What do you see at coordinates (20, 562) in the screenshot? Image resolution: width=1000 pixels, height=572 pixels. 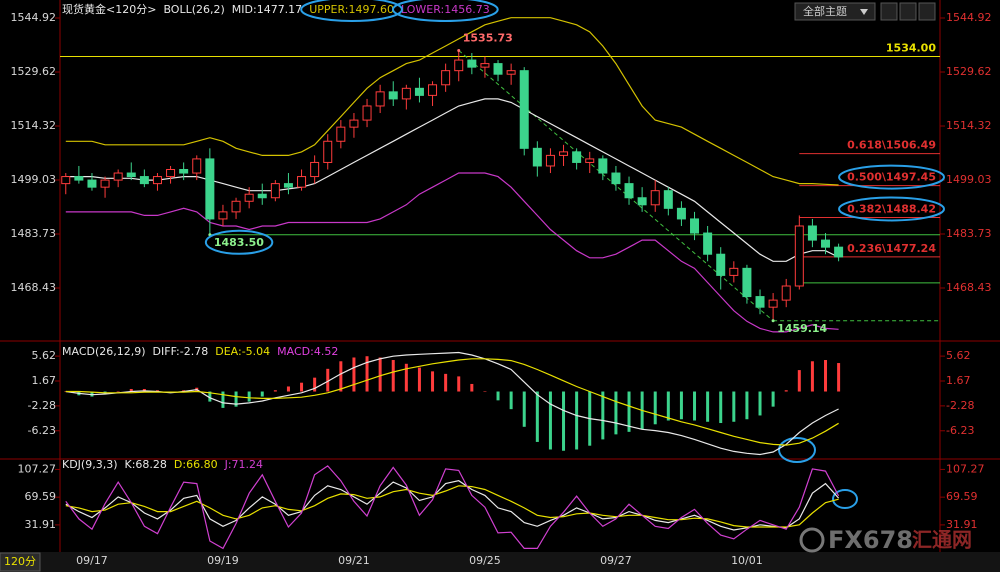 I see `period-tab` at bounding box center [20, 562].